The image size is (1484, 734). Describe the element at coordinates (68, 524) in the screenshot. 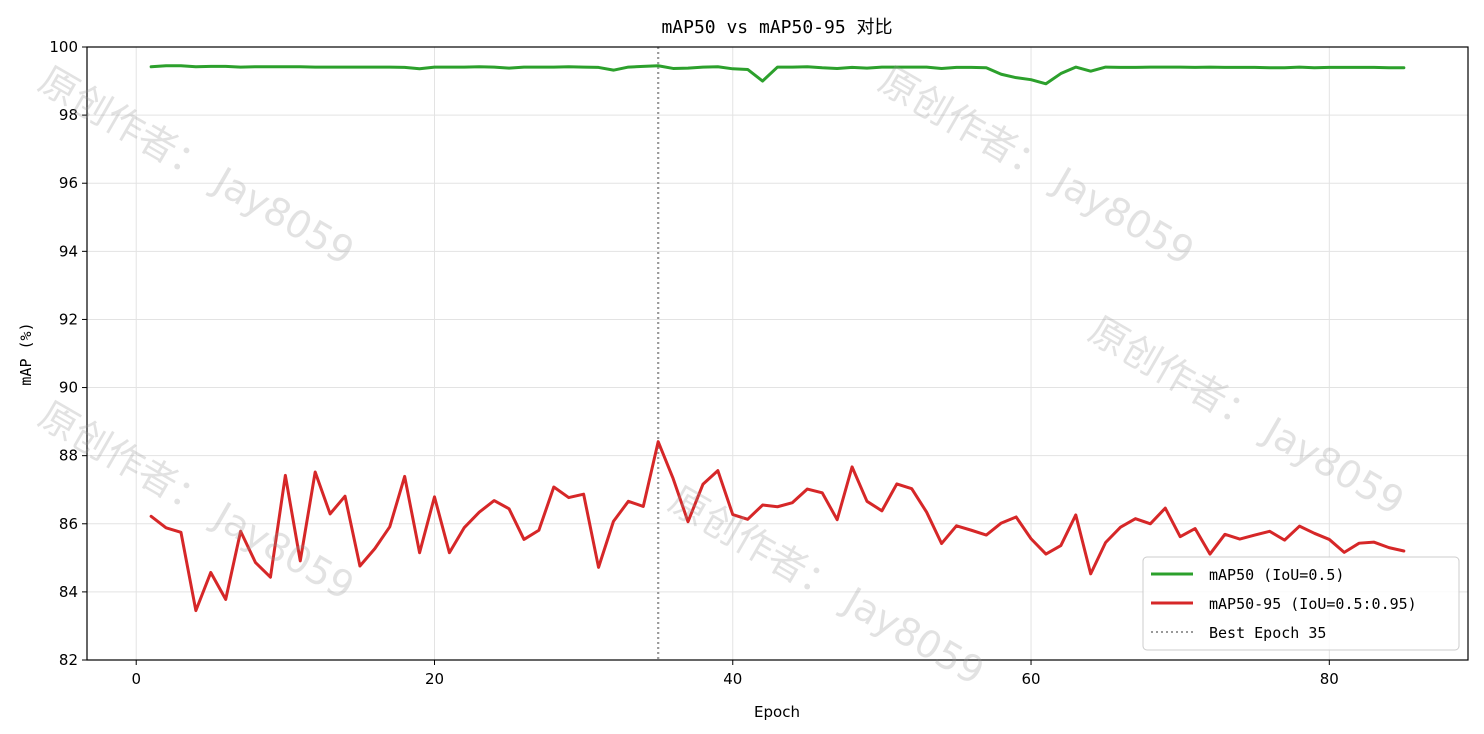

I see `y-tick-label: 86` at that location.